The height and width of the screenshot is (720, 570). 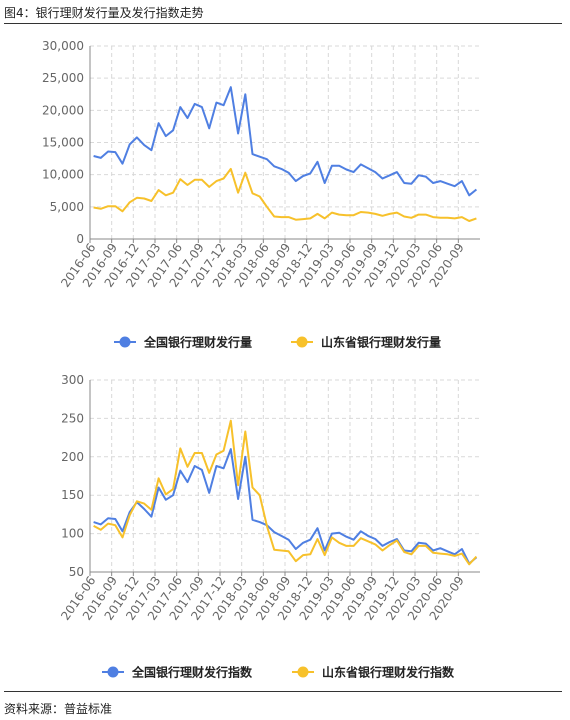 What do you see at coordinates (381, 342) in the screenshot?
I see `legend-label: 山东省银行理财发行量` at bounding box center [381, 342].